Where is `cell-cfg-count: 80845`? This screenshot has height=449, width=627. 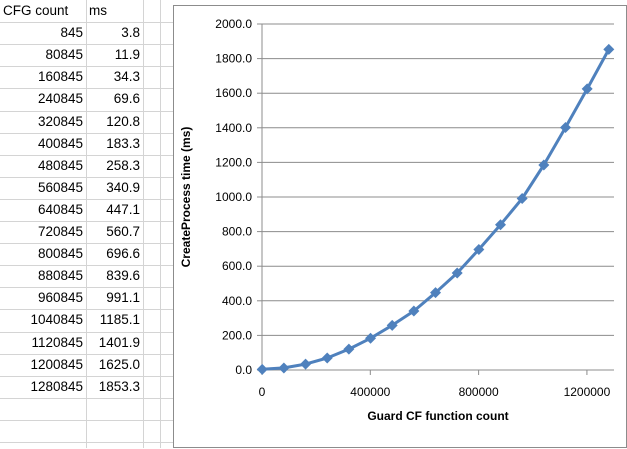
cell-cfg-count: 80845 is located at coordinates (64, 54).